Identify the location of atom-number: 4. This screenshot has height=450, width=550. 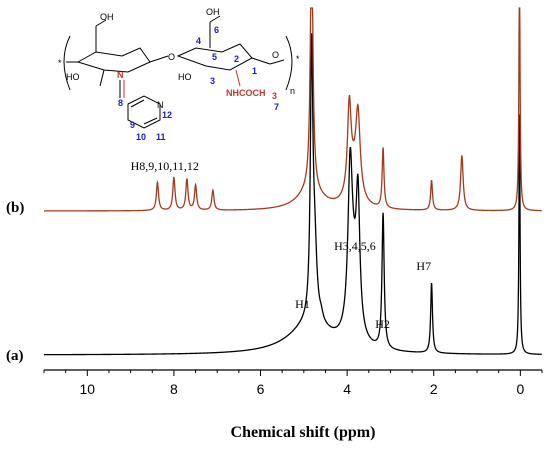
(198, 41).